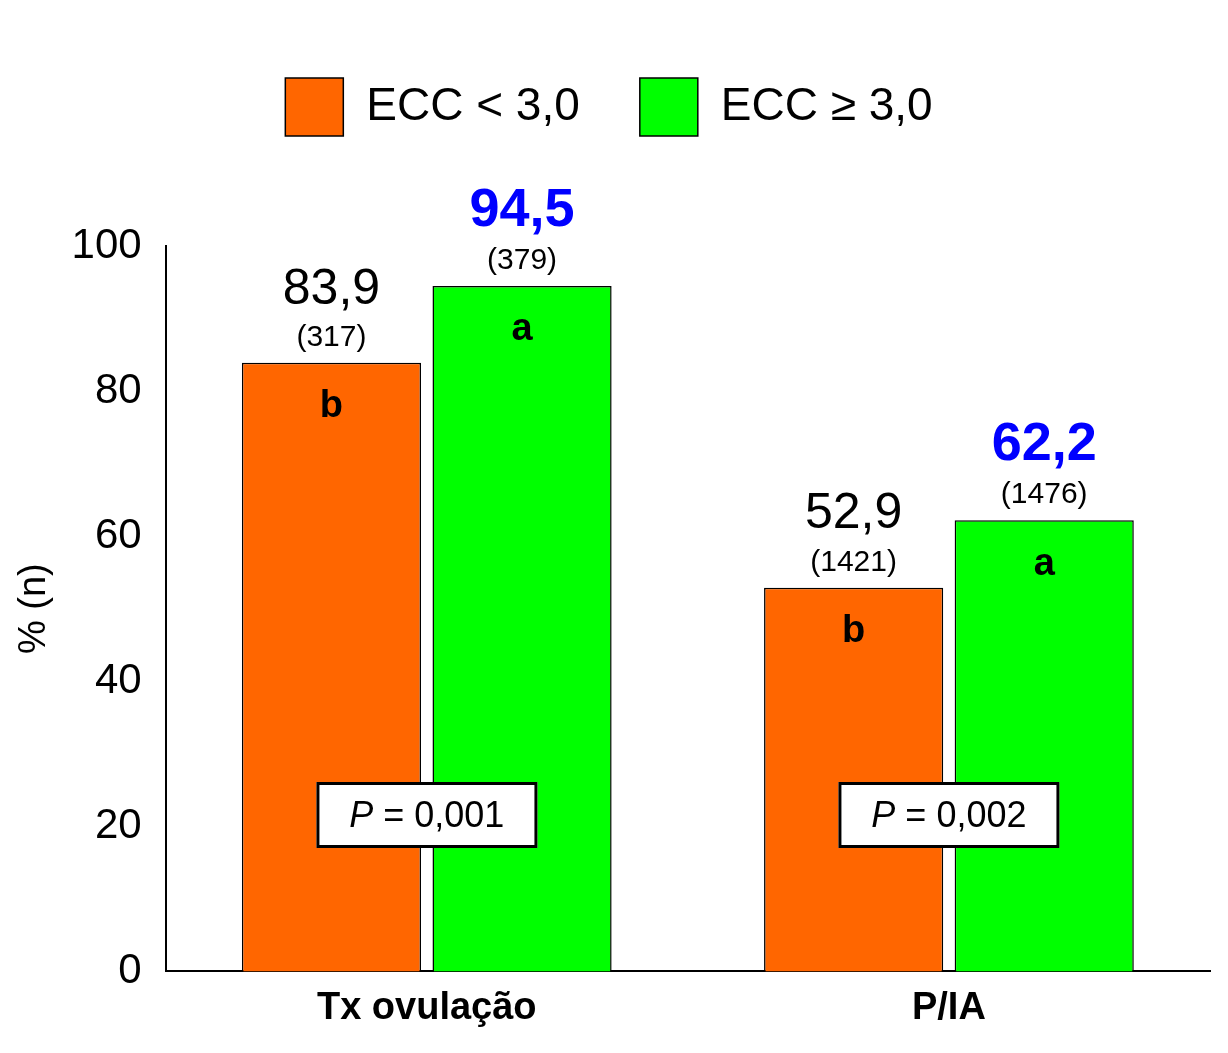 The height and width of the screenshot is (1053, 1228). What do you see at coordinates (853, 530) in the screenshot?
I see `data-label: 52,9 (1421)` at bounding box center [853, 530].